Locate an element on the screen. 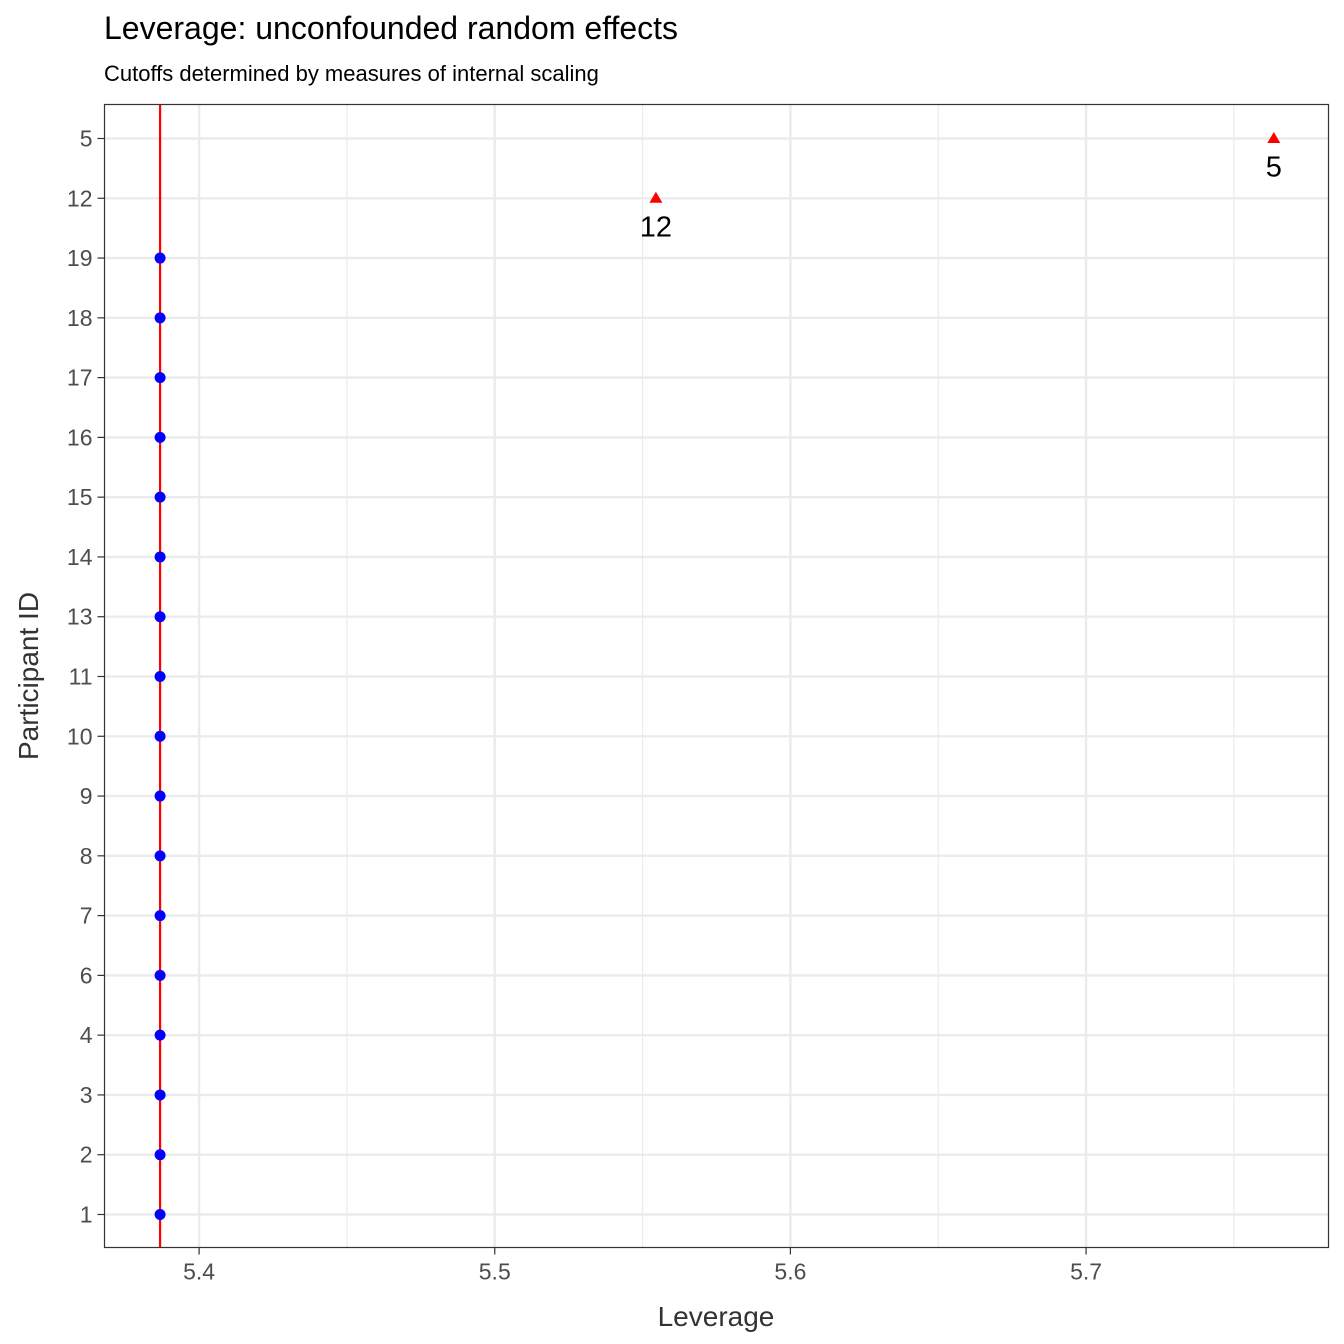 The image size is (1344, 1344). x-axis-title: Leverage is located at coordinates (716, 1316).